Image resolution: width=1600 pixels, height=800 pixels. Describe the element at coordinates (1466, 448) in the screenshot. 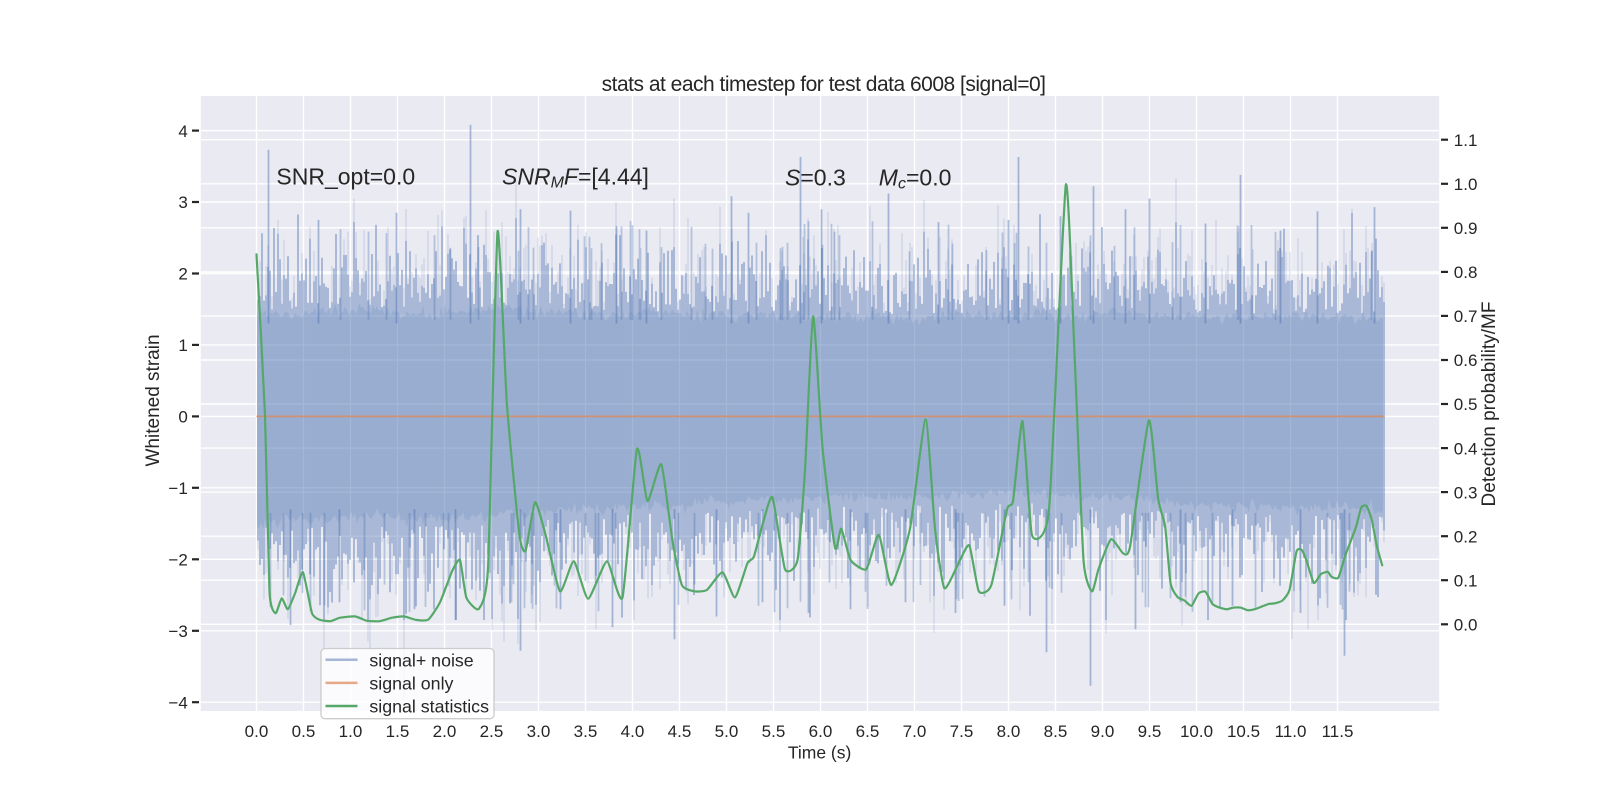

I see `svg-text: 0.4` at that location.